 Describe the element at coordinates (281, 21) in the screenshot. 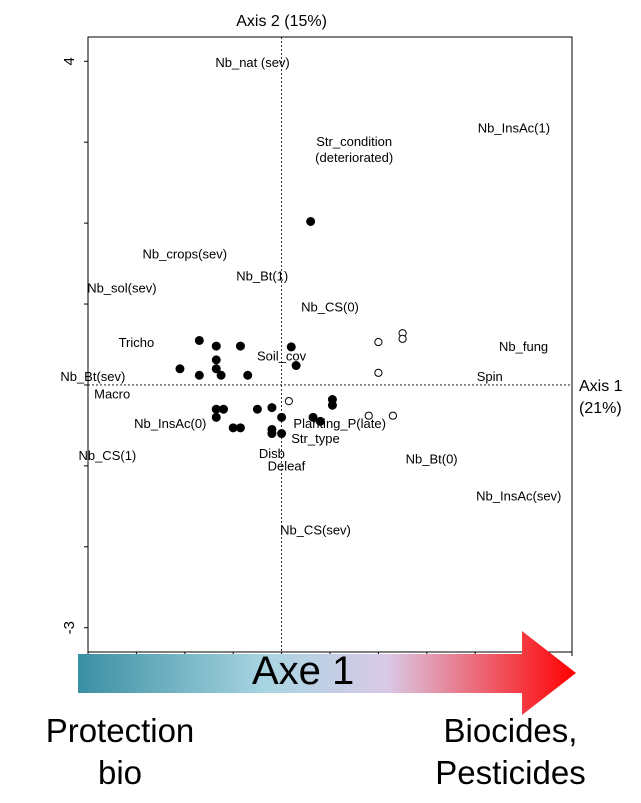

I see `axis-2-title: Axis 2 (15%)` at that location.